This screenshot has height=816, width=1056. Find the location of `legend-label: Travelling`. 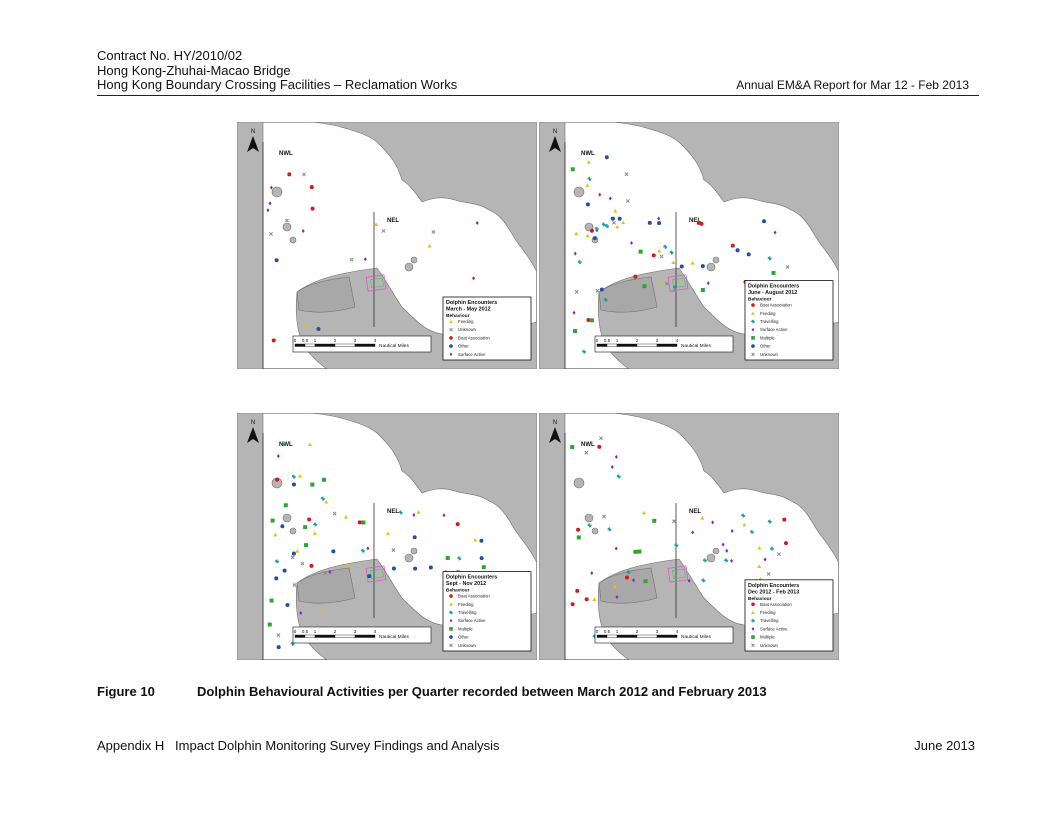

legend-label: Travelling is located at coordinates (769, 620).